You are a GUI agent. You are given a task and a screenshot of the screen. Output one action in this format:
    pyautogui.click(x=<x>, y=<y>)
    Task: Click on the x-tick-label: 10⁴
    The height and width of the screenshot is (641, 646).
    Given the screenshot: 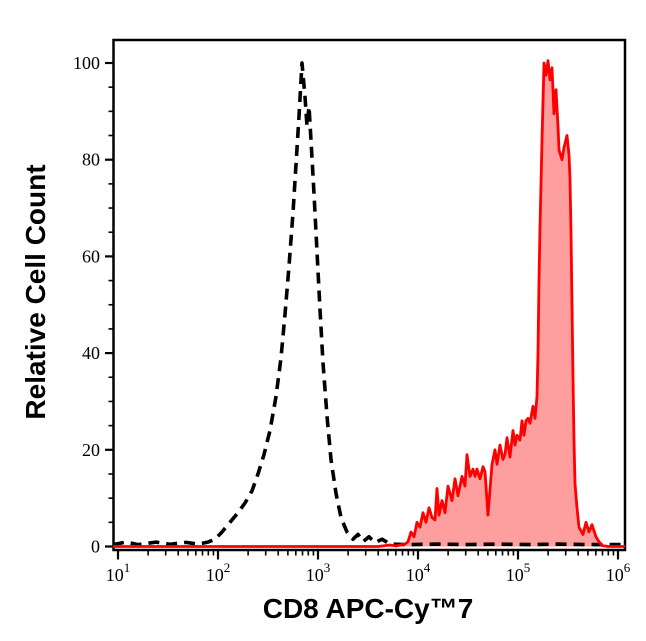 What is the action you would take?
    pyautogui.click(x=418, y=572)
    